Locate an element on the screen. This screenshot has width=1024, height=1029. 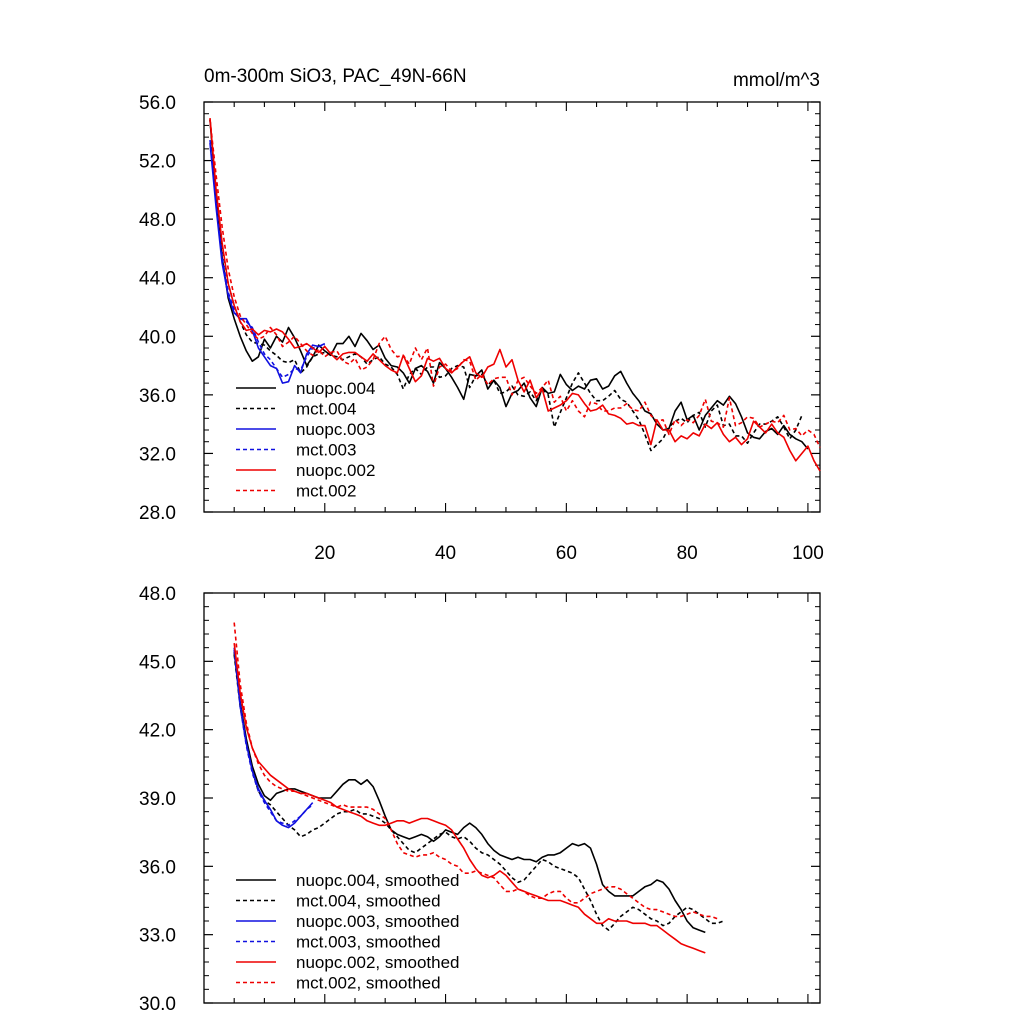
y-tick-label: 28.0 is located at coordinates (157, 513).